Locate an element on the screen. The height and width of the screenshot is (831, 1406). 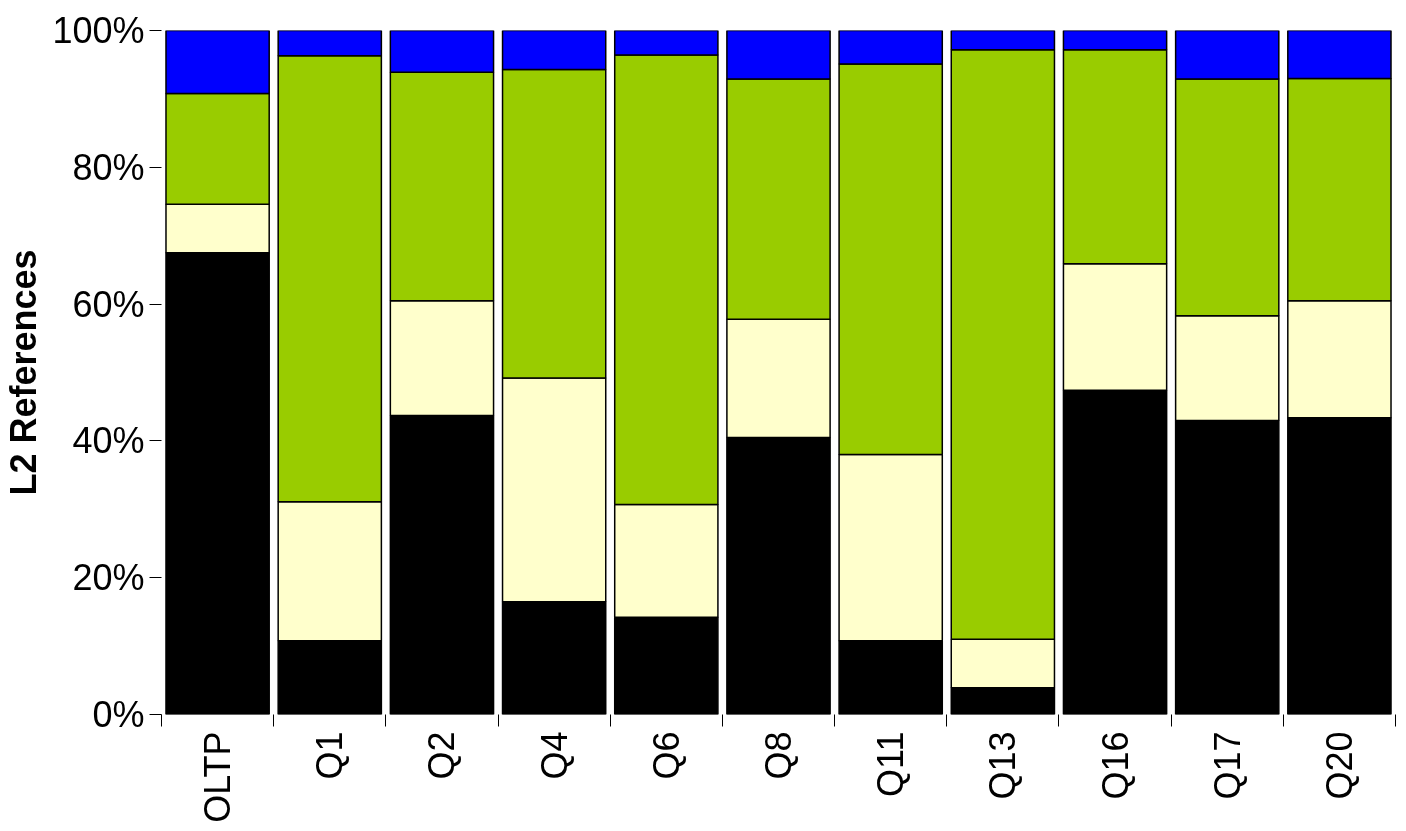
x-tick-label: Q11 is located at coordinates (891, 764).